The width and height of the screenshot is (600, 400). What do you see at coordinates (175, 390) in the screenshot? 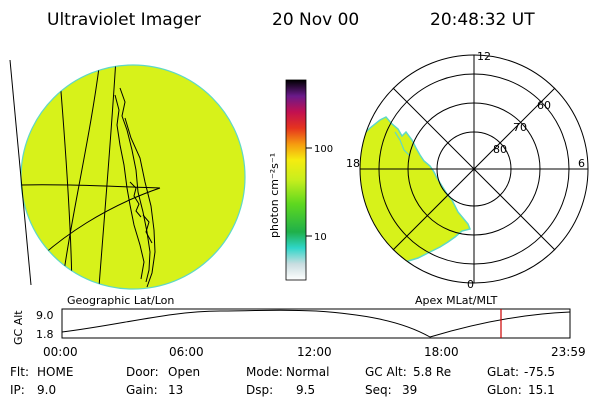
I see `status-value: 13` at bounding box center [175, 390].